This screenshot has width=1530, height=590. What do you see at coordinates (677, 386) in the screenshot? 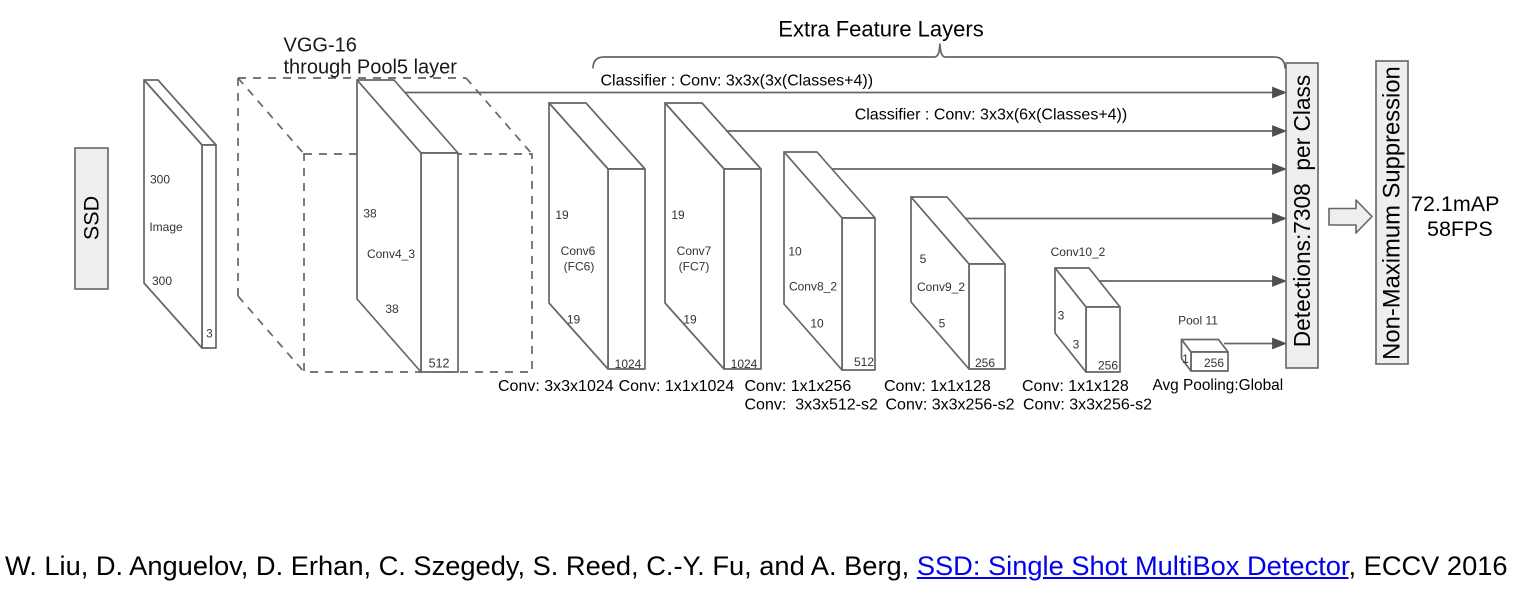
I see `svg-text: Conv: 1x1x1024` at bounding box center [677, 386].